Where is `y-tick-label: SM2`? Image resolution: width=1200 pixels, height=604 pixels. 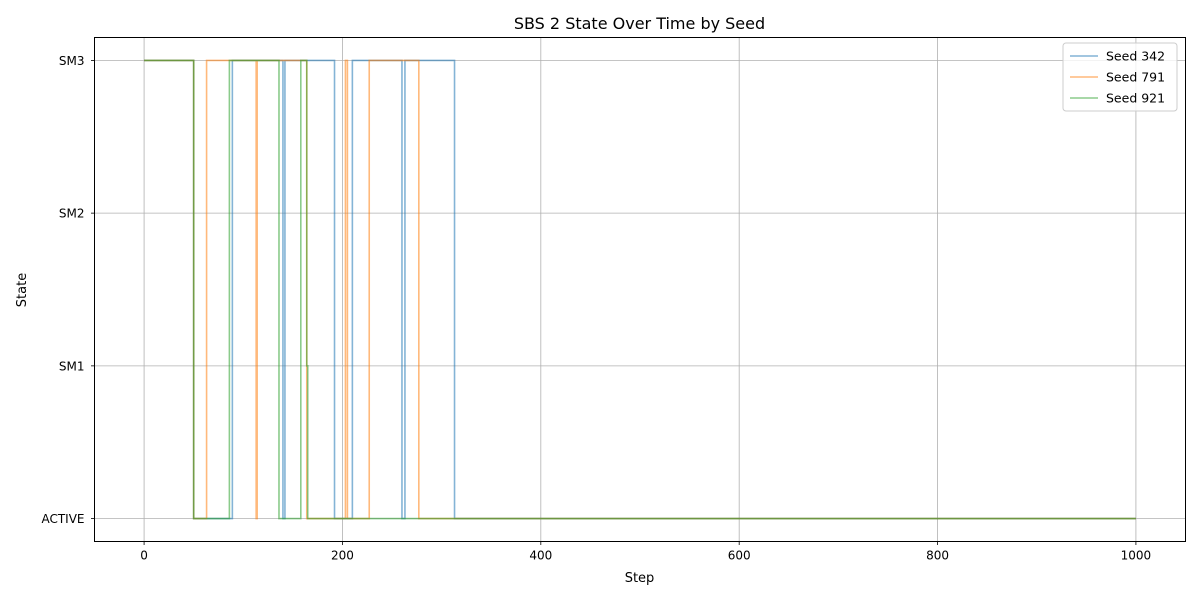 y-tick-label: SM2 is located at coordinates (72, 214).